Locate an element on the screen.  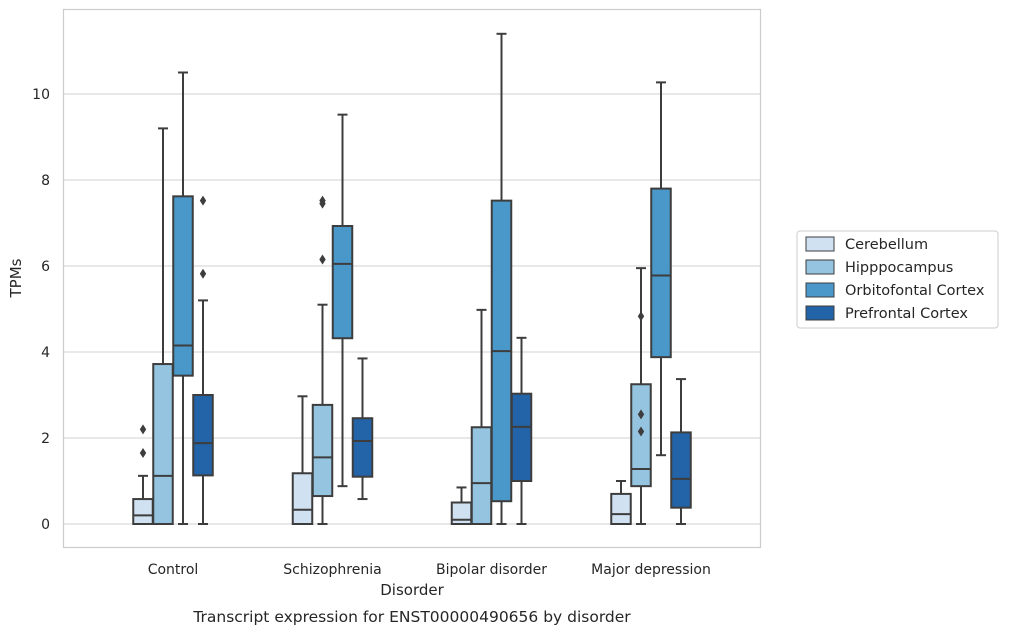
legend-label-2: Orbitofontal Cortex is located at coordinates (915, 291).